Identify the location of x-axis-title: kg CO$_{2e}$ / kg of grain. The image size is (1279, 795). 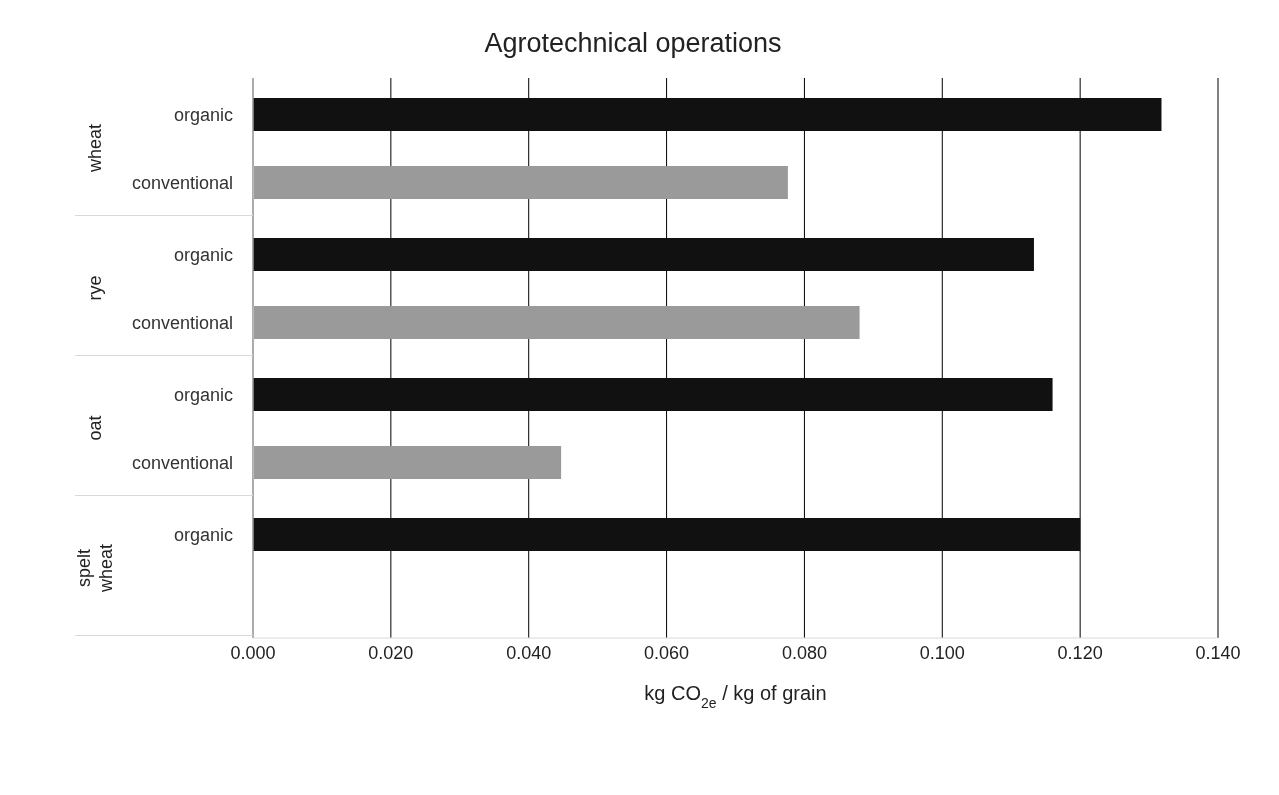
(735, 696).